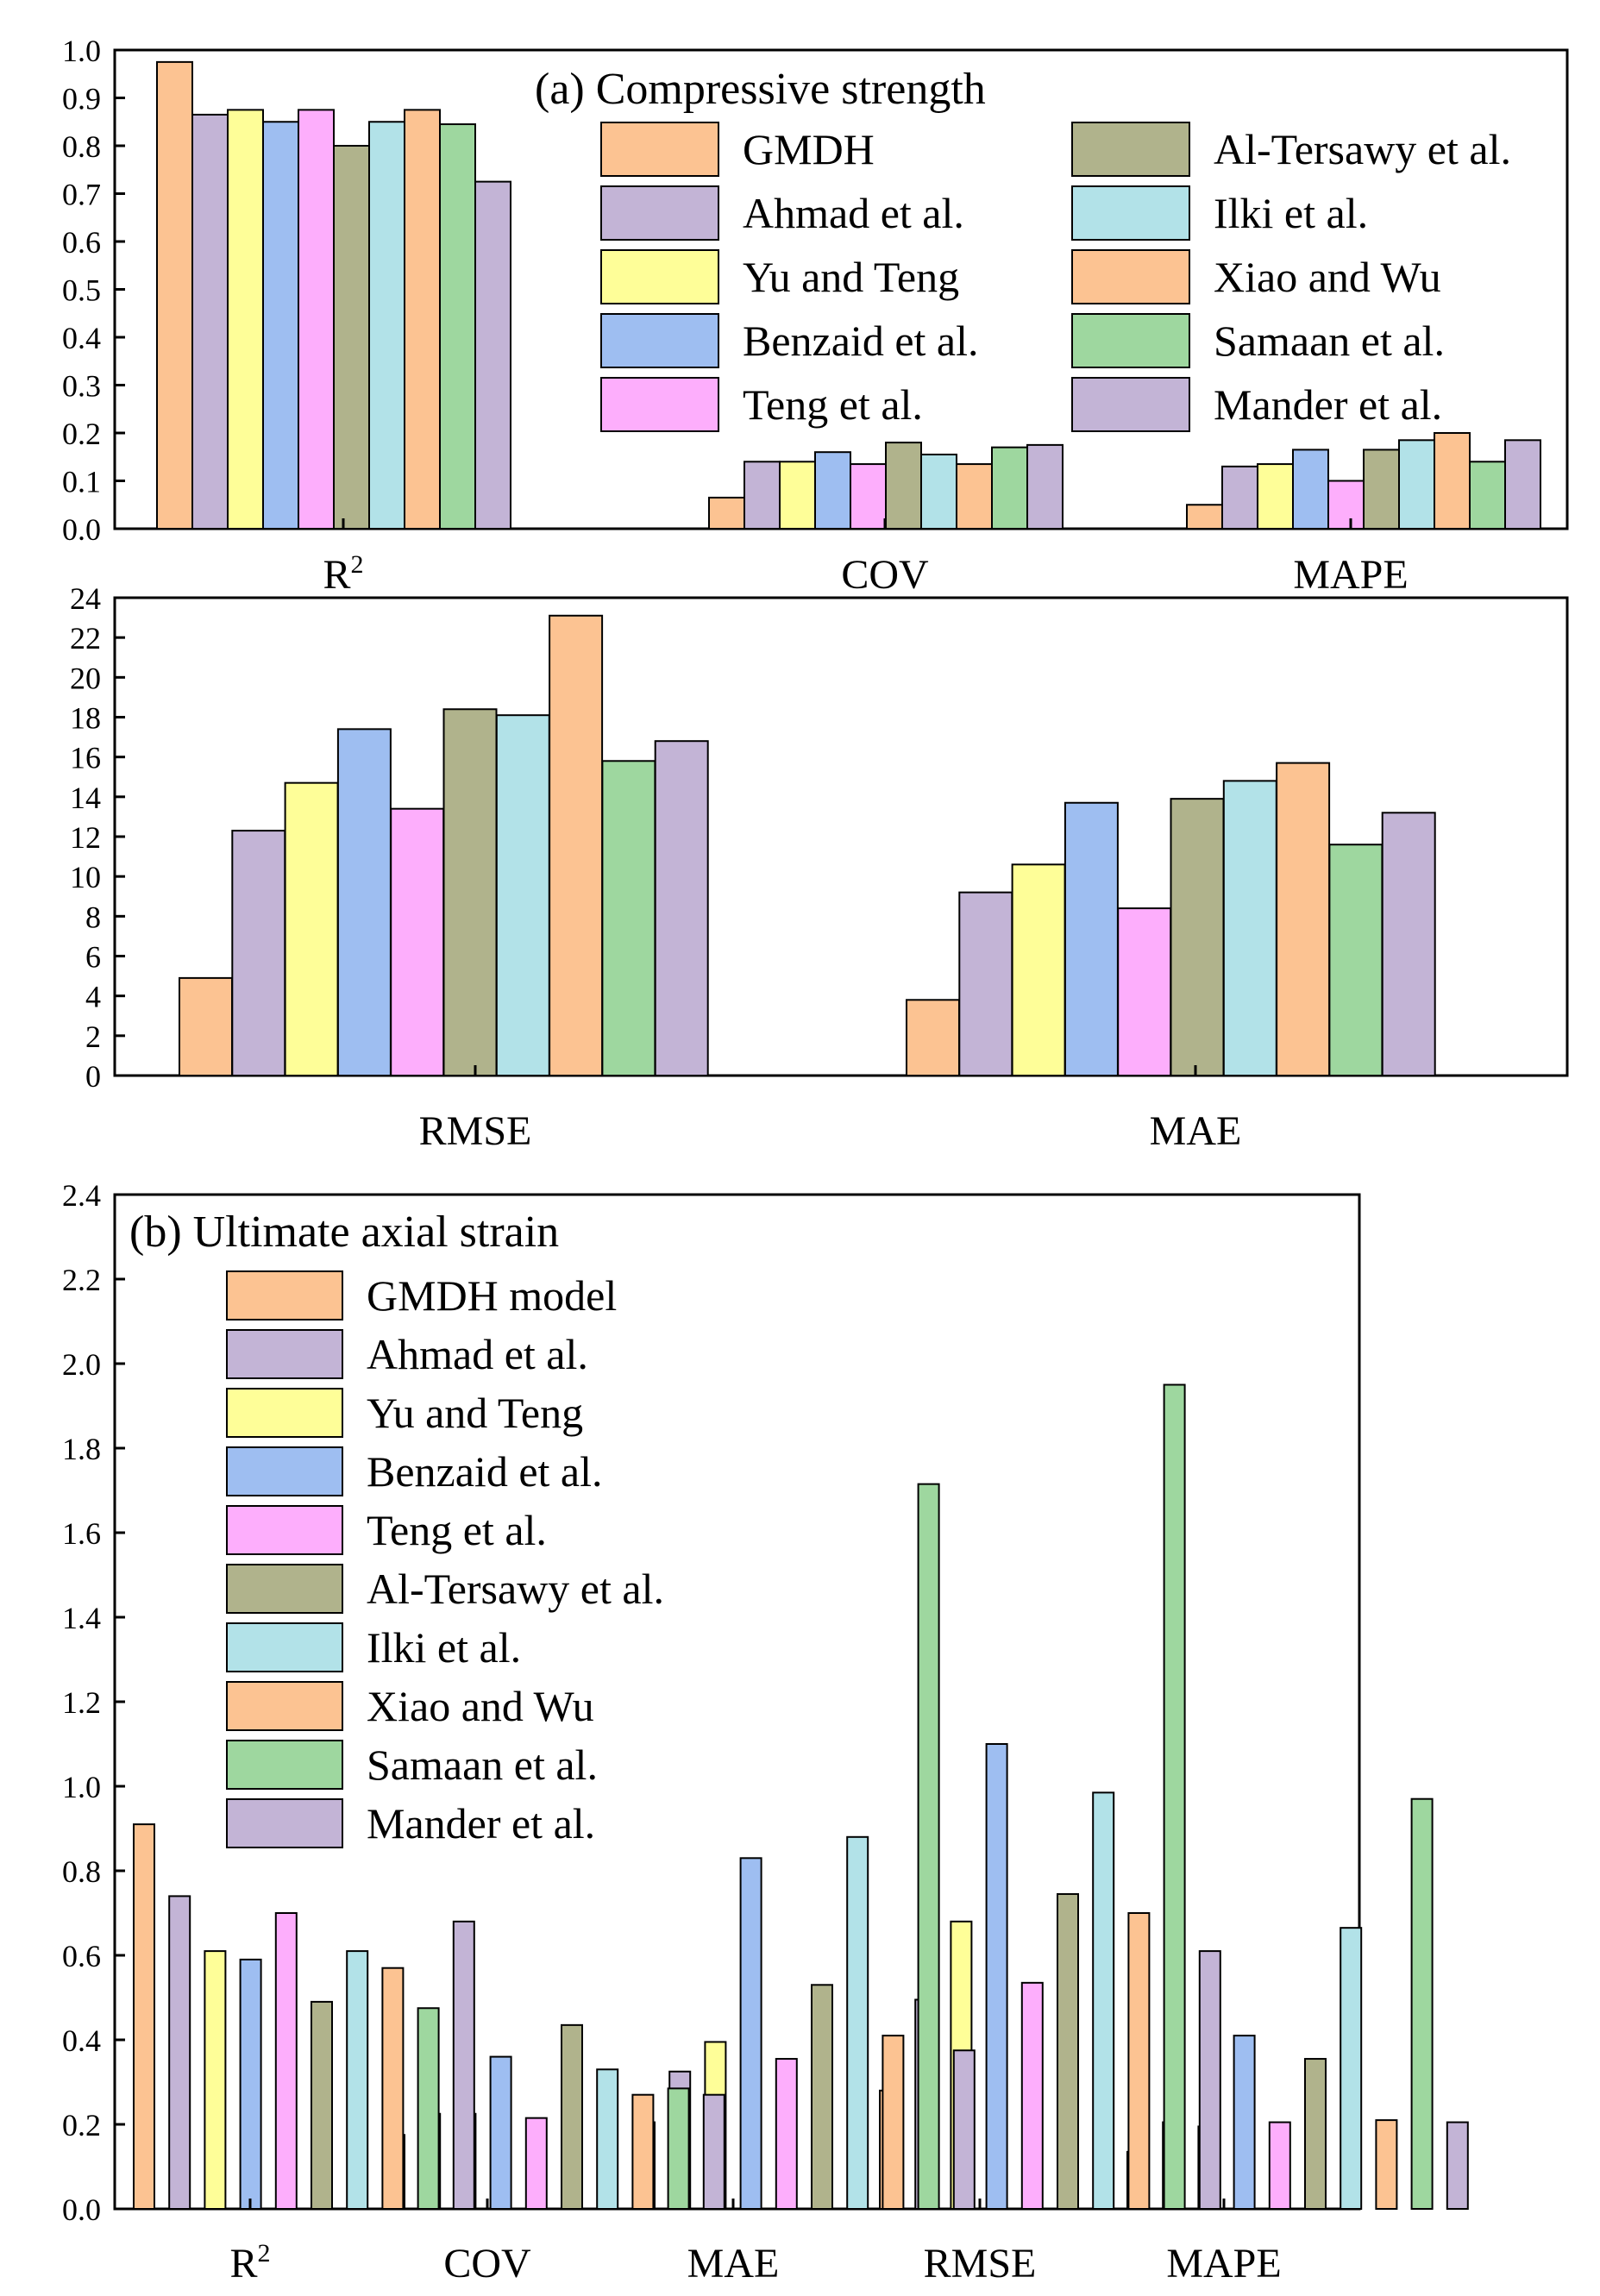  What do you see at coordinates (727, 513) in the screenshot?
I see `bar-gmdh-cov` at bounding box center [727, 513].